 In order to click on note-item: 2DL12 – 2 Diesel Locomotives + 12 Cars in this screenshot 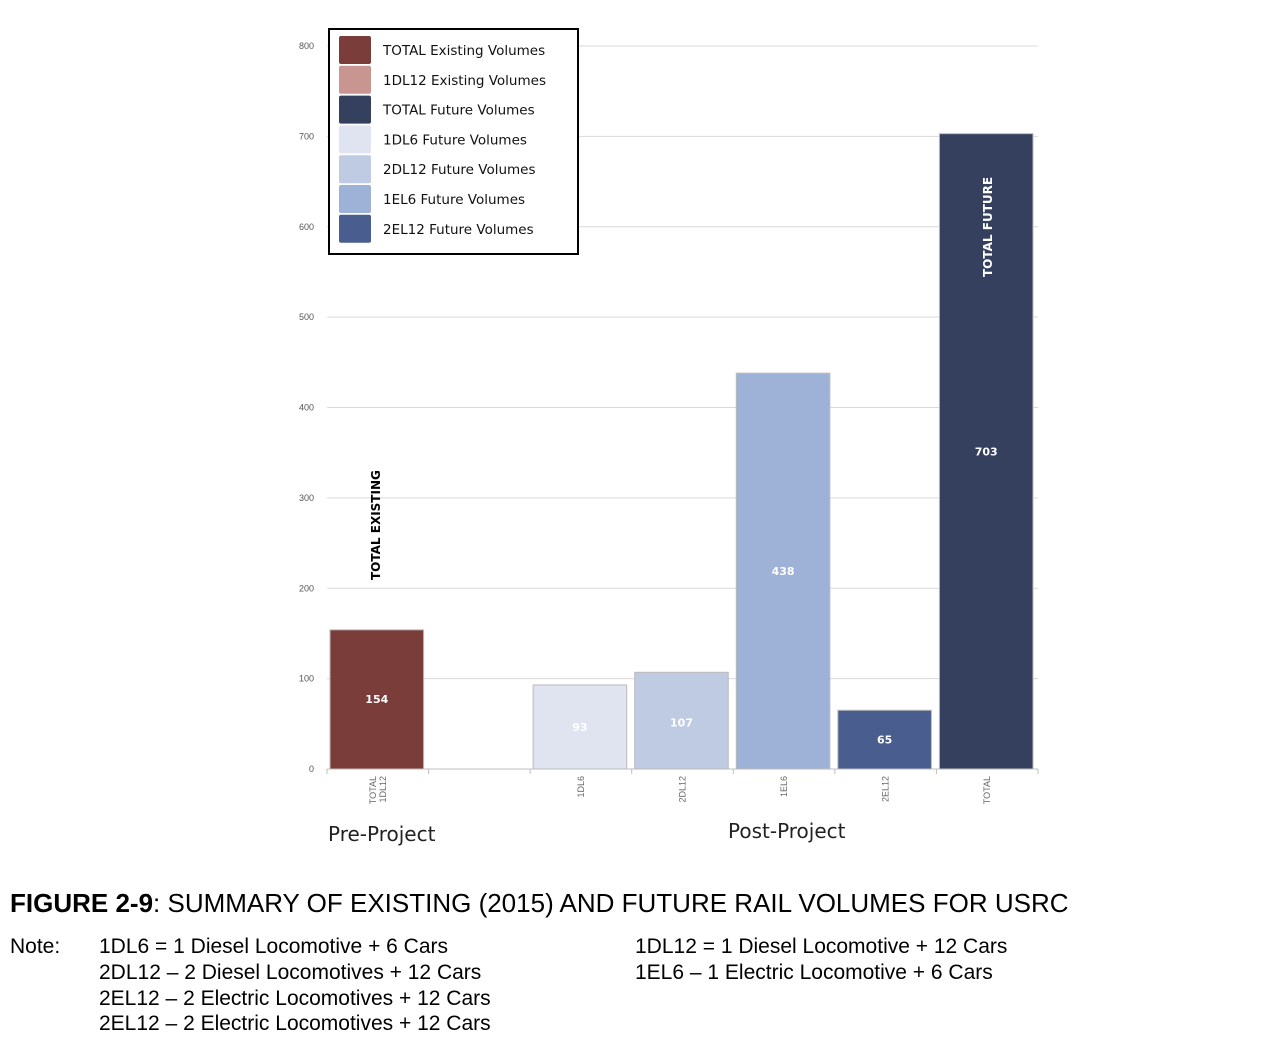, I will do `click(290, 972)`.